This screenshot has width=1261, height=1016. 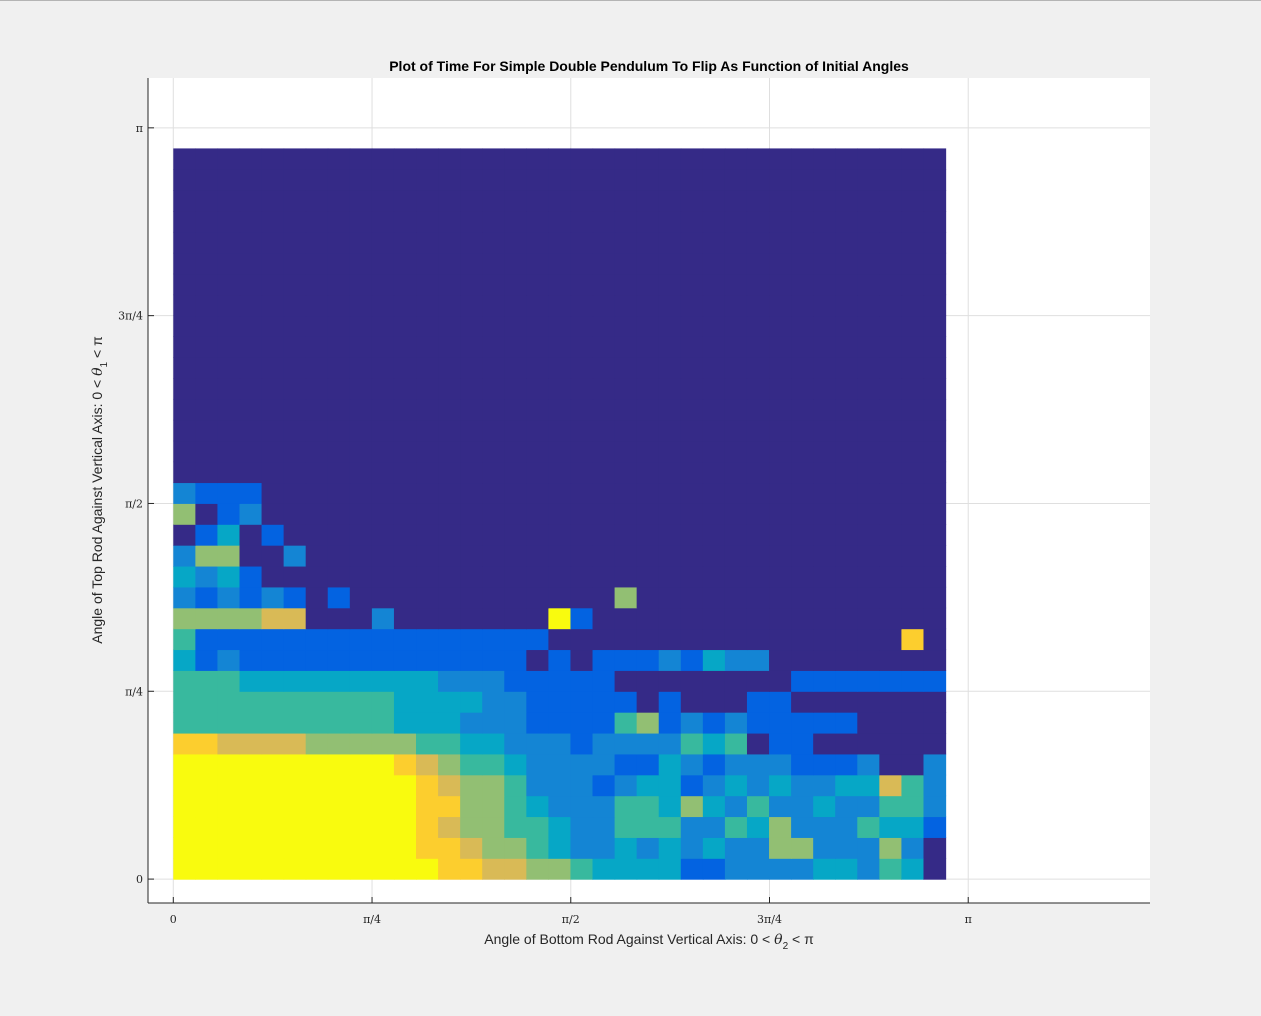 What do you see at coordinates (968, 919) in the screenshot?
I see `x-tick-label: π` at bounding box center [968, 919].